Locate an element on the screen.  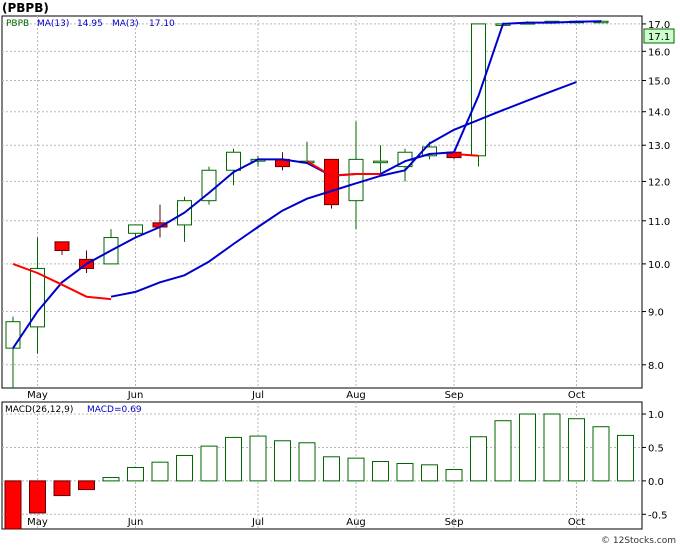
macd-x-tick-label: Oct is located at coordinates (576, 522).